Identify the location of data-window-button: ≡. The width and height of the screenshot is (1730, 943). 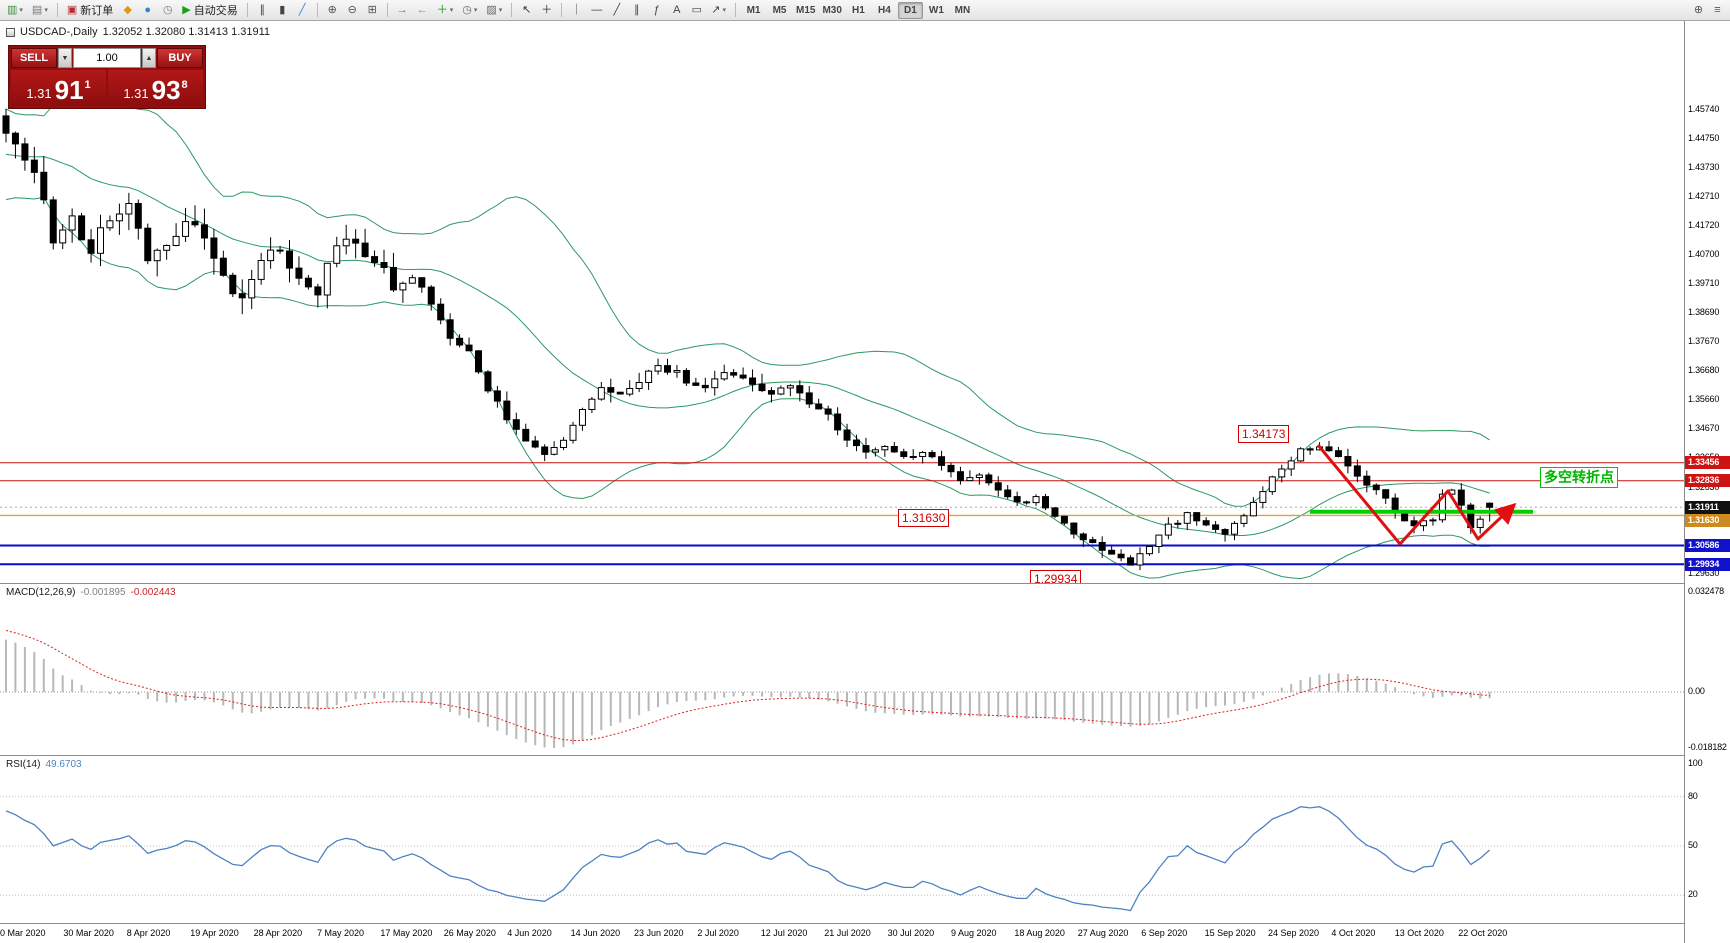
(1717, 10).